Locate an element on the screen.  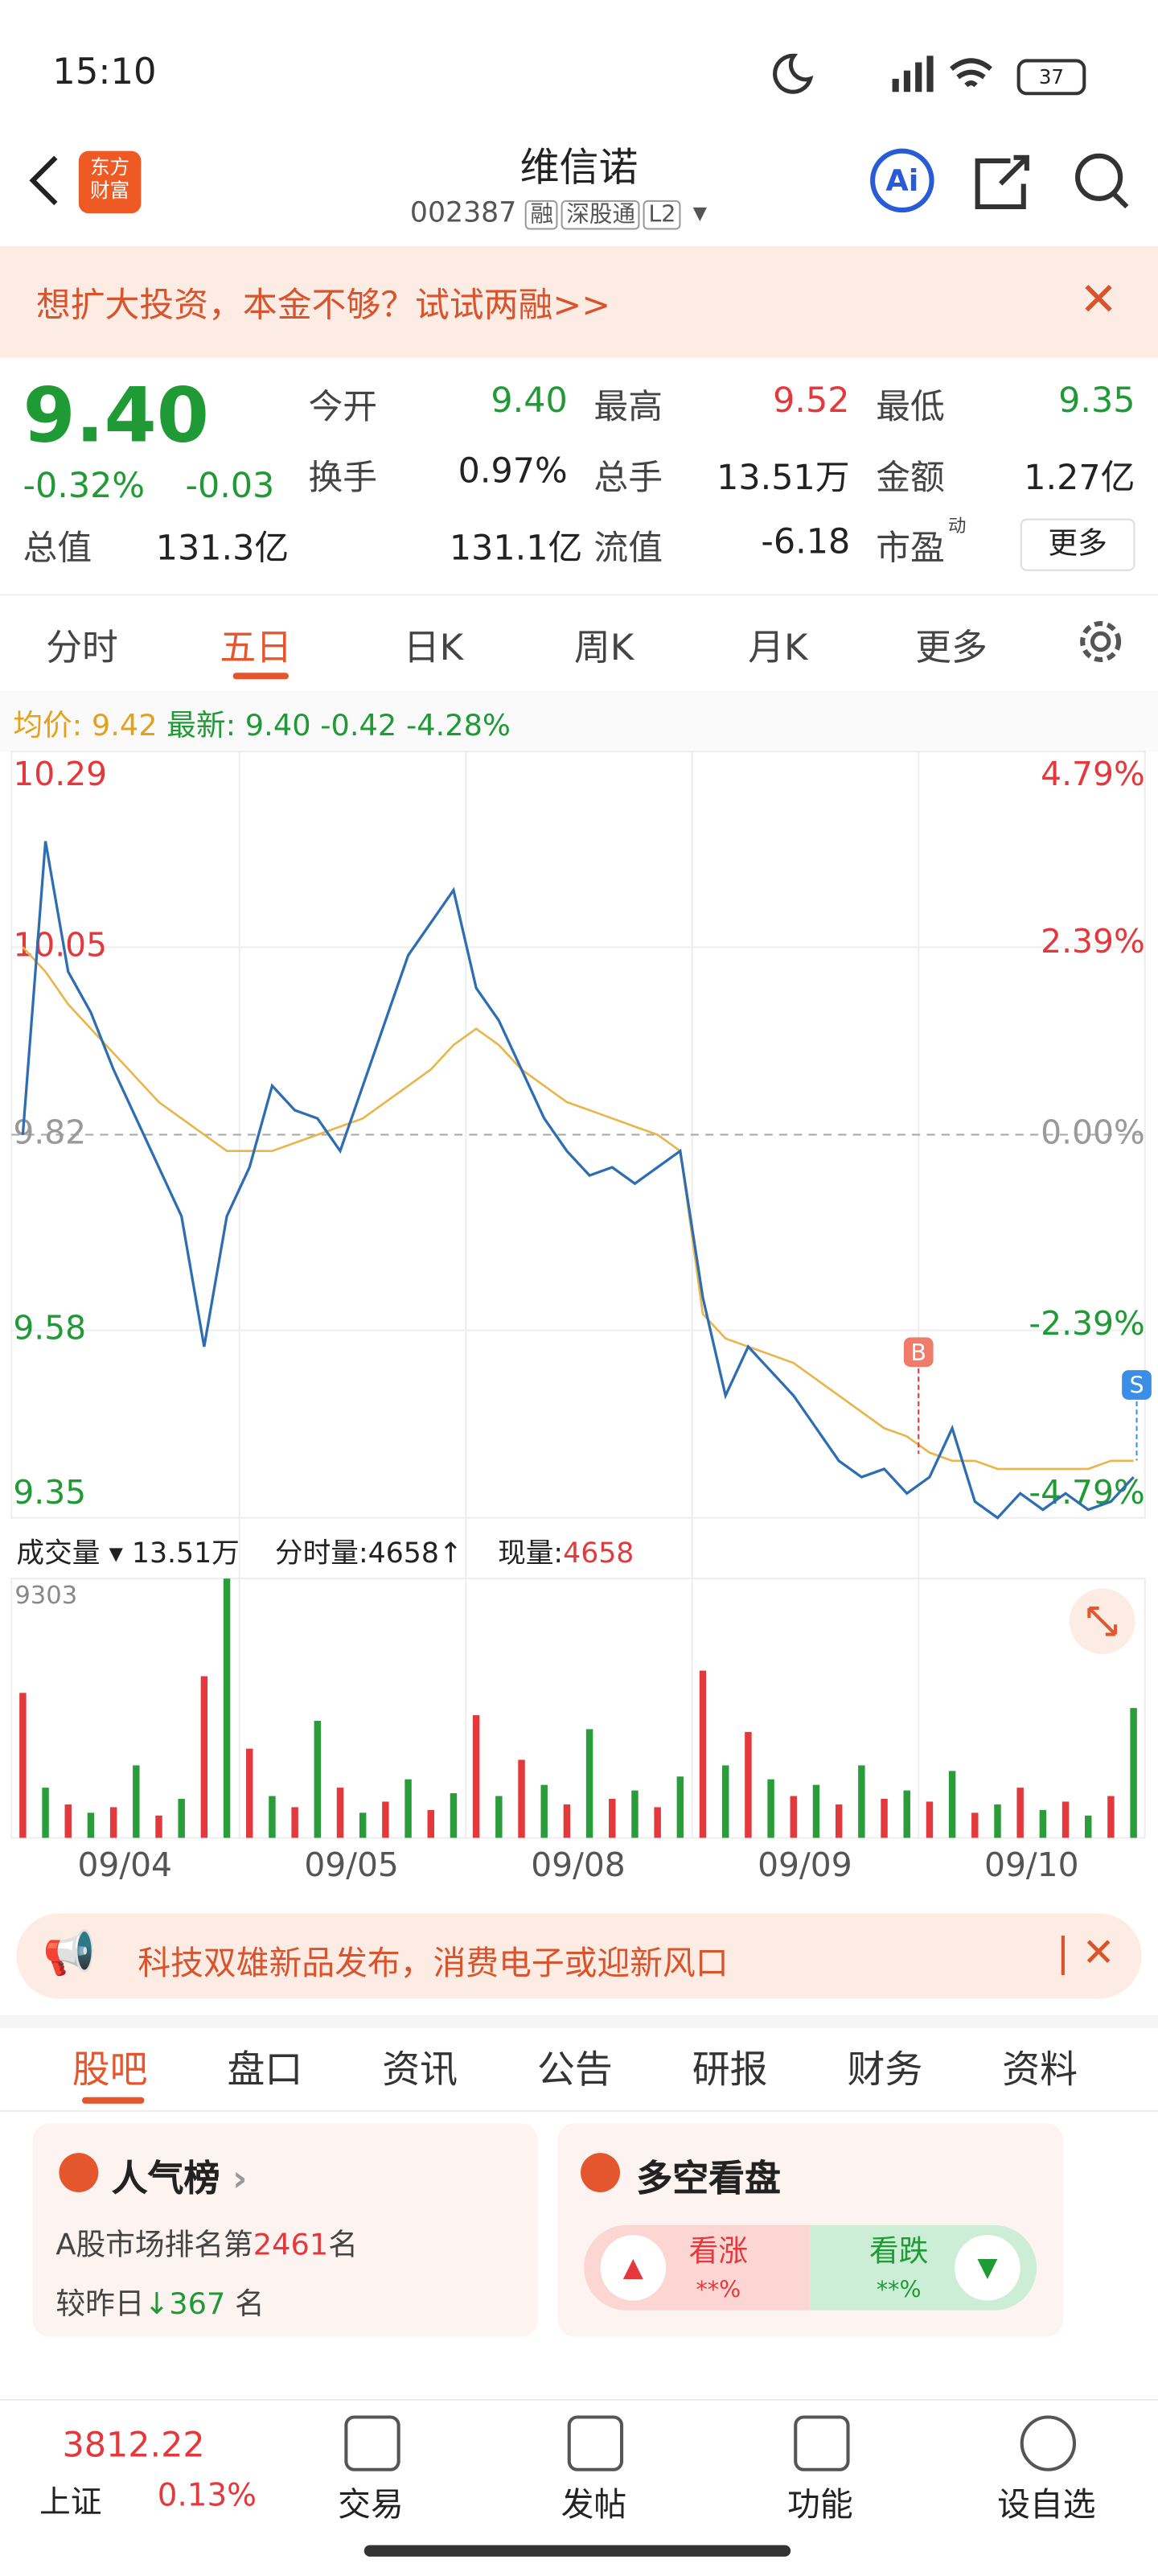
rank-card is located at coordinates (285, 2230).